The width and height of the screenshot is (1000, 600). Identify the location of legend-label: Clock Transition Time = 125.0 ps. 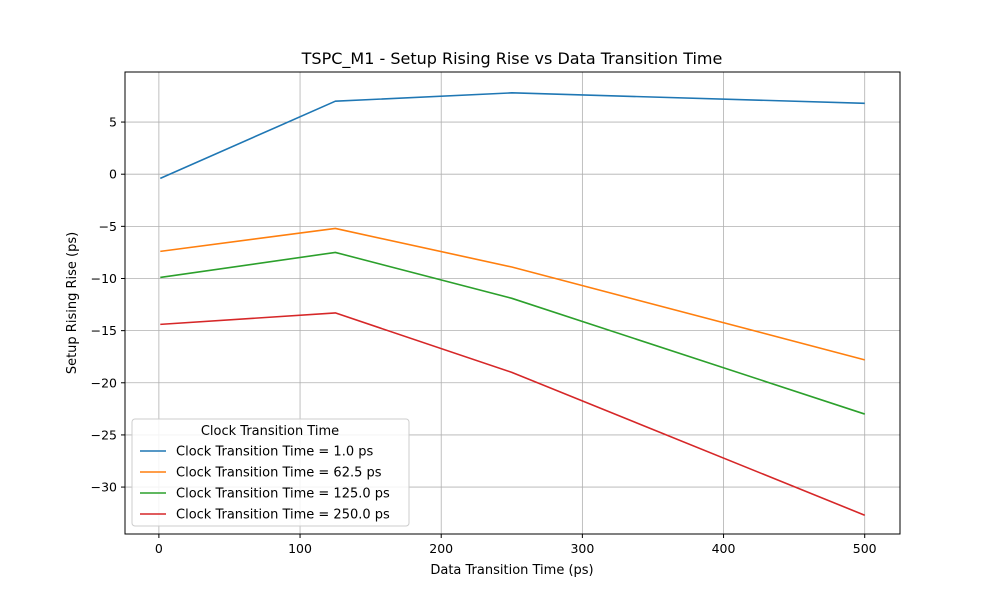
(283, 494).